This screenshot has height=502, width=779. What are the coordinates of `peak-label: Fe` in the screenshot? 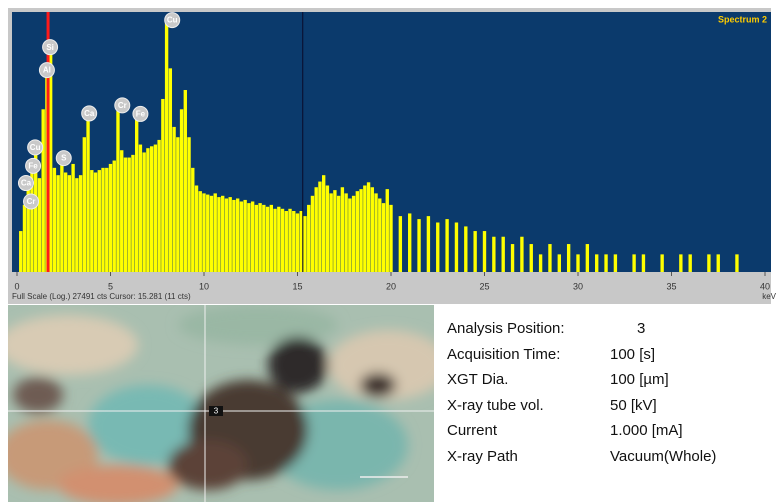 It's located at (33, 165).